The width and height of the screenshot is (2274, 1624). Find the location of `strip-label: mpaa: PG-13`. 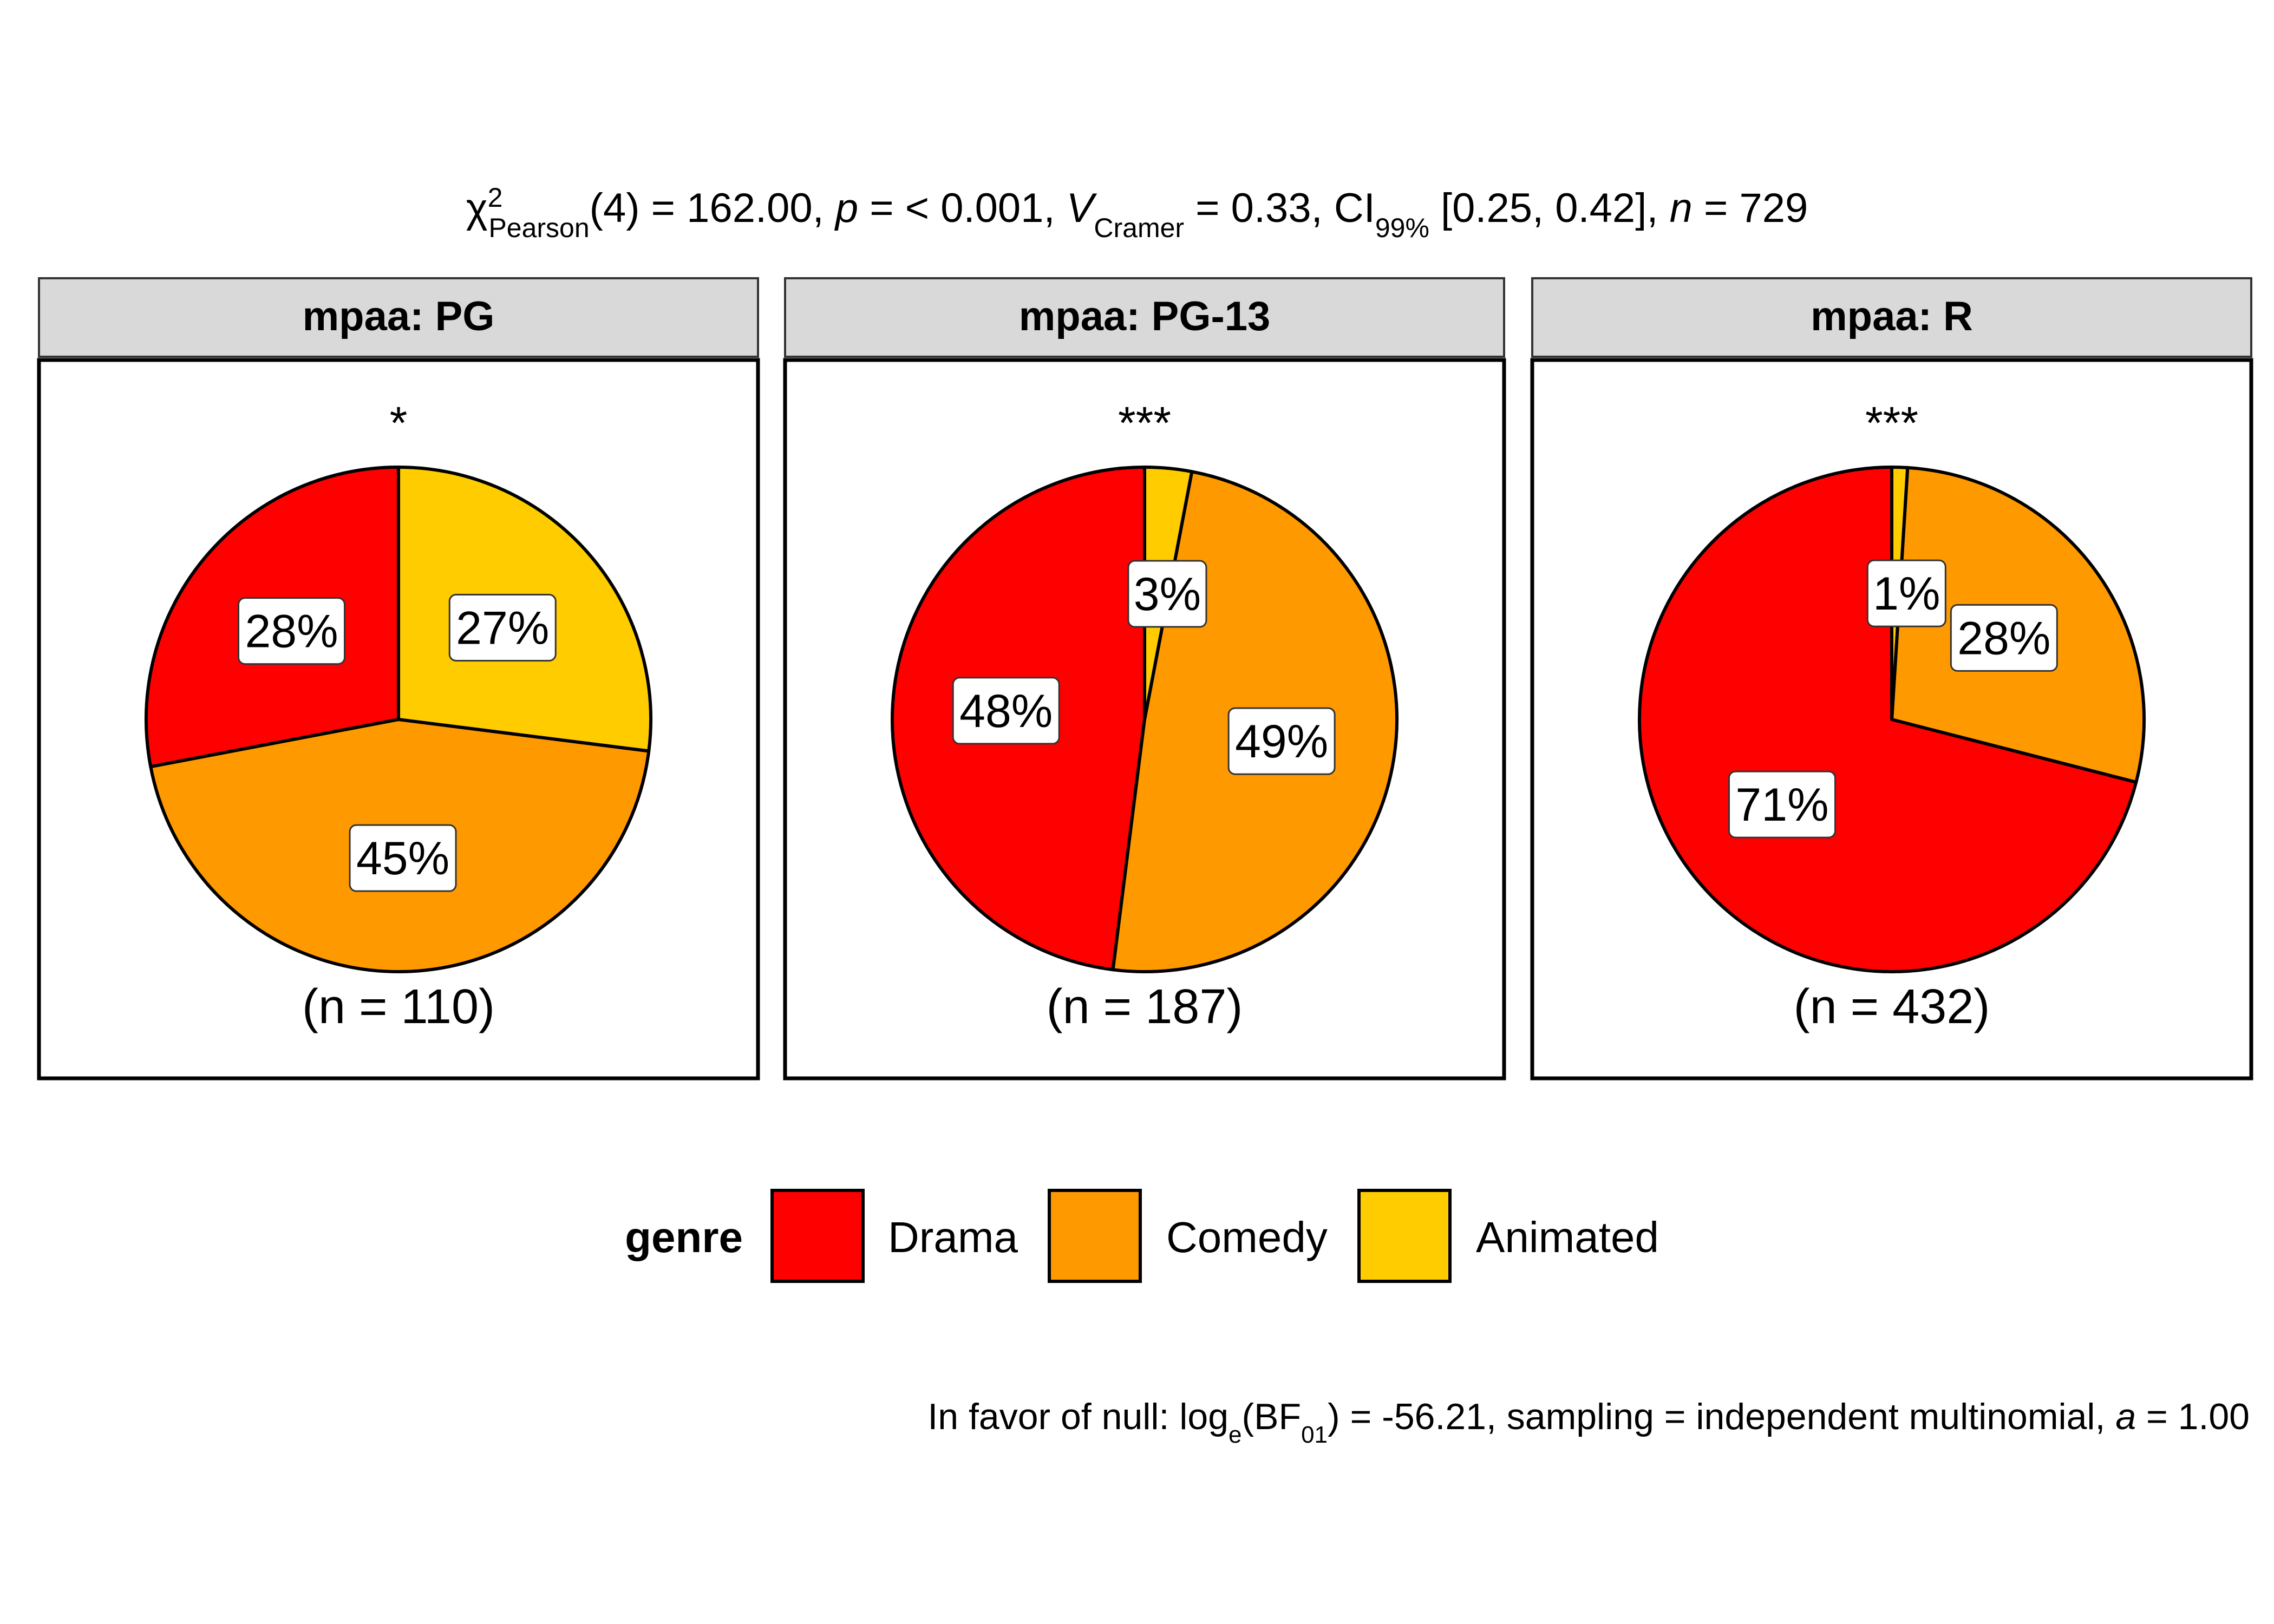

strip-label: mpaa: PG-13 is located at coordinates (1145, 316).